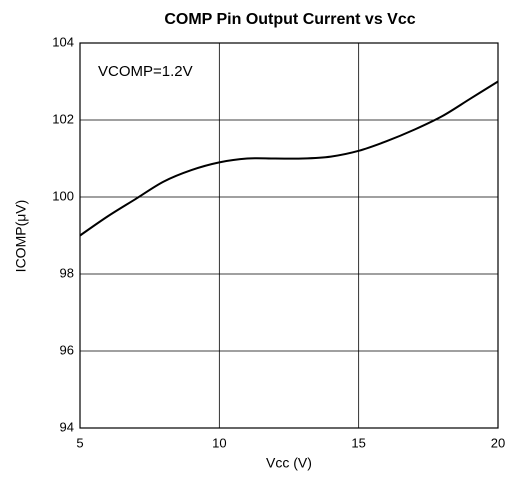  Describe the element at coordinates (219, 442) in the screenshot. I see `x-tick-label: 10` at that location.